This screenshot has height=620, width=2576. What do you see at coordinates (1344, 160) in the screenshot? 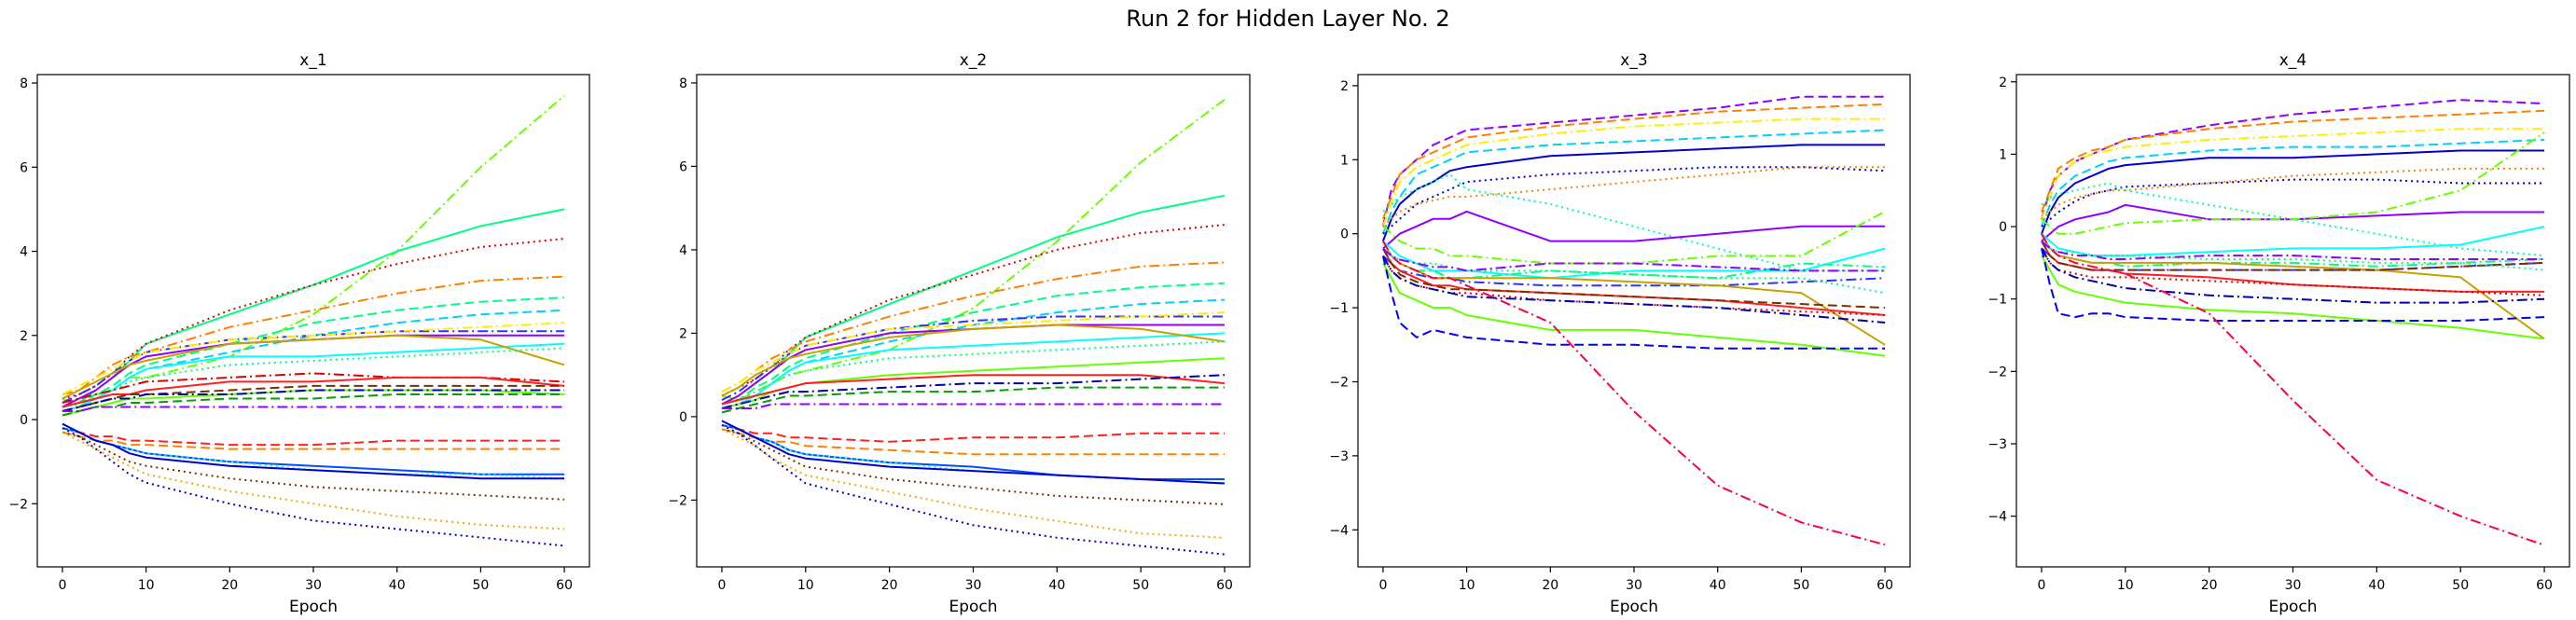
I see `y-tick-label: 1` at bounding box center [1344, 160].